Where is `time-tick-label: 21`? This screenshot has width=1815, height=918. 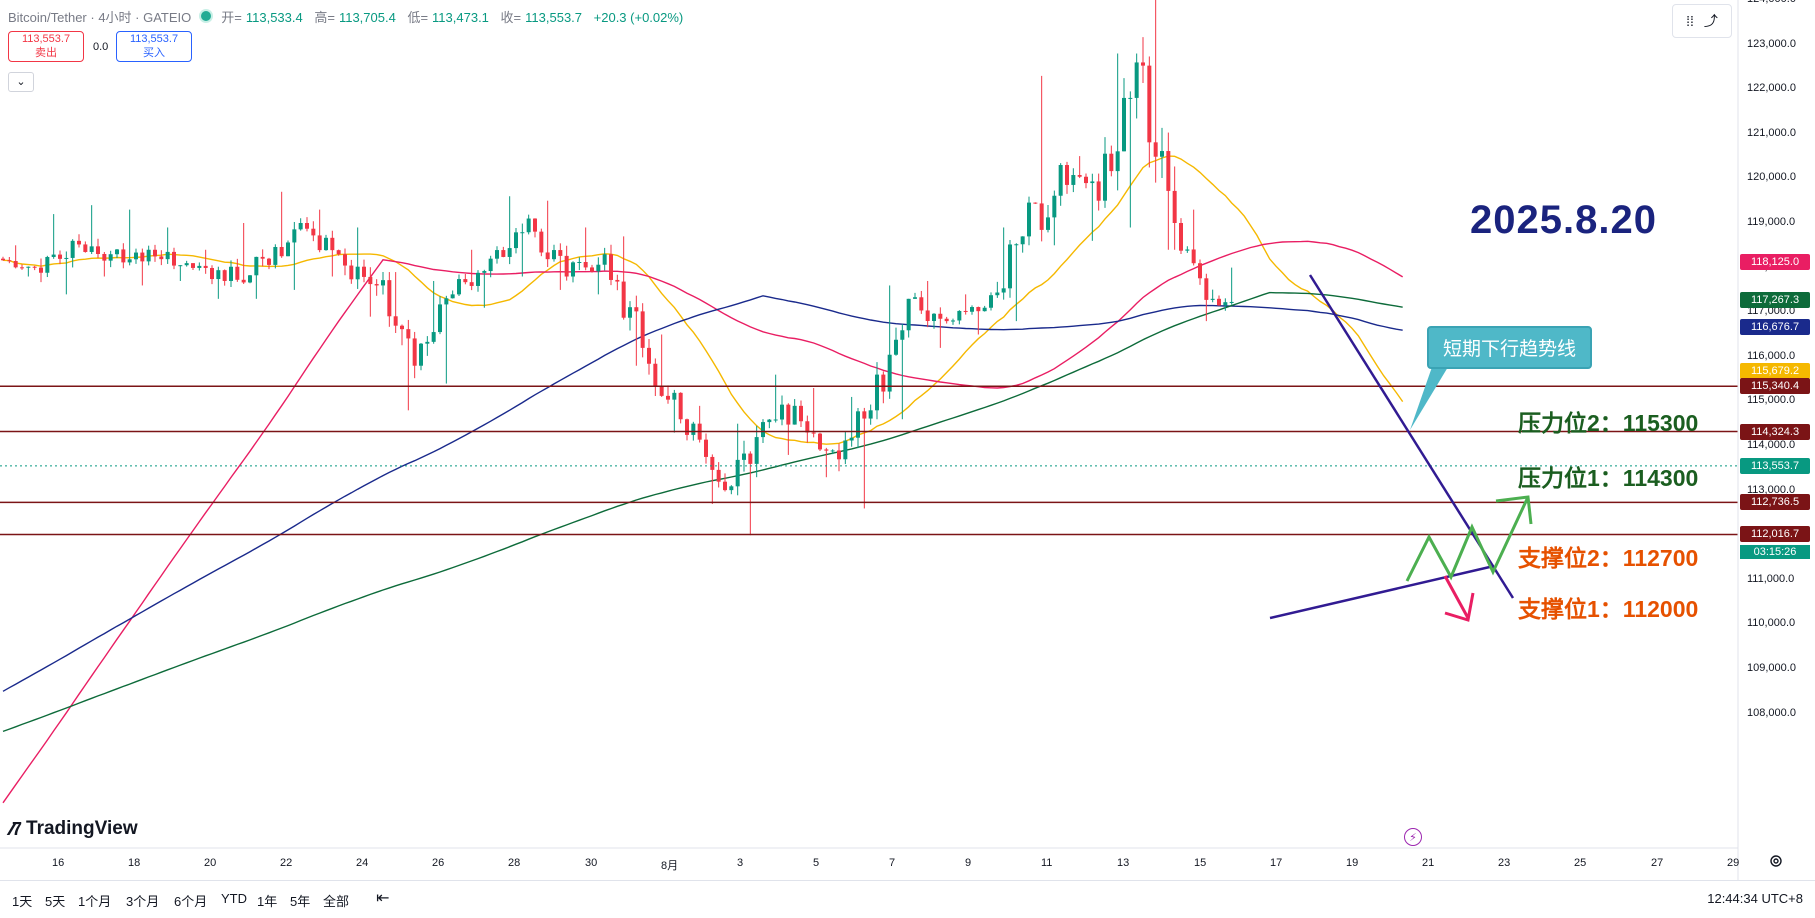 time-tick-label: 21 is located at coordinates (1428, 863).